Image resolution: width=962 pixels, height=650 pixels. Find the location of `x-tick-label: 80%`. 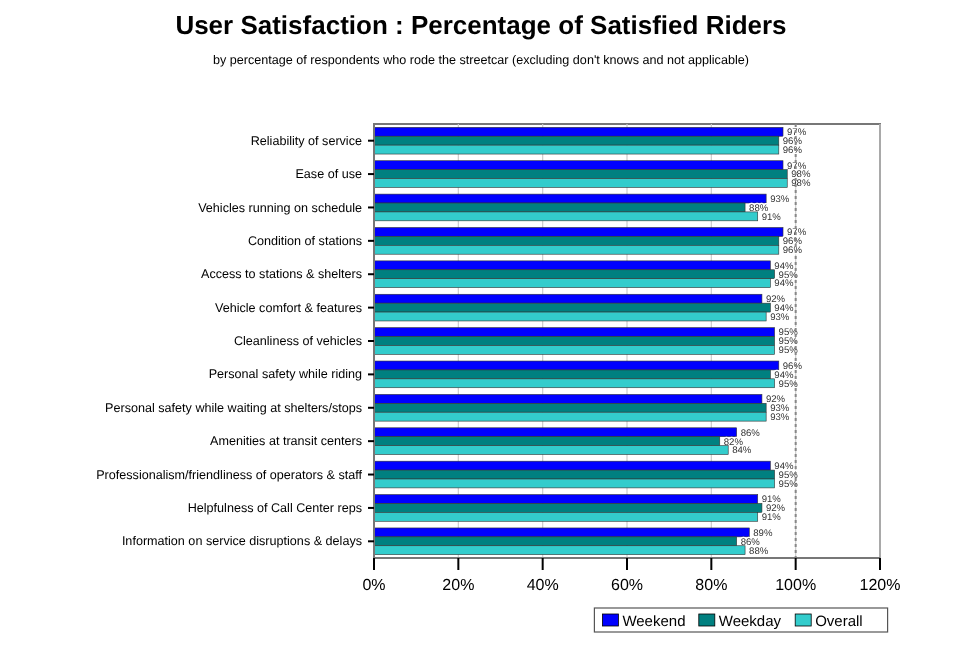

x-tick-label: 80% is located at coordinates (711, 585).